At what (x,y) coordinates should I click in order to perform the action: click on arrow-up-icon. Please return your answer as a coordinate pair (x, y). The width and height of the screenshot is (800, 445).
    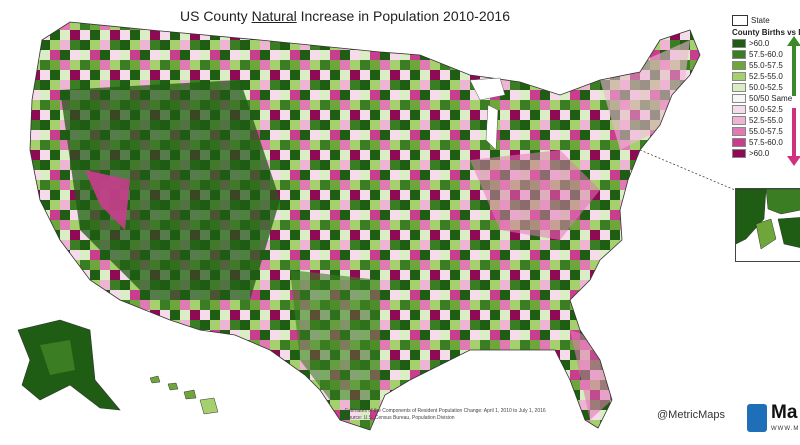
    Looking at the image, I should click on (793, 66).